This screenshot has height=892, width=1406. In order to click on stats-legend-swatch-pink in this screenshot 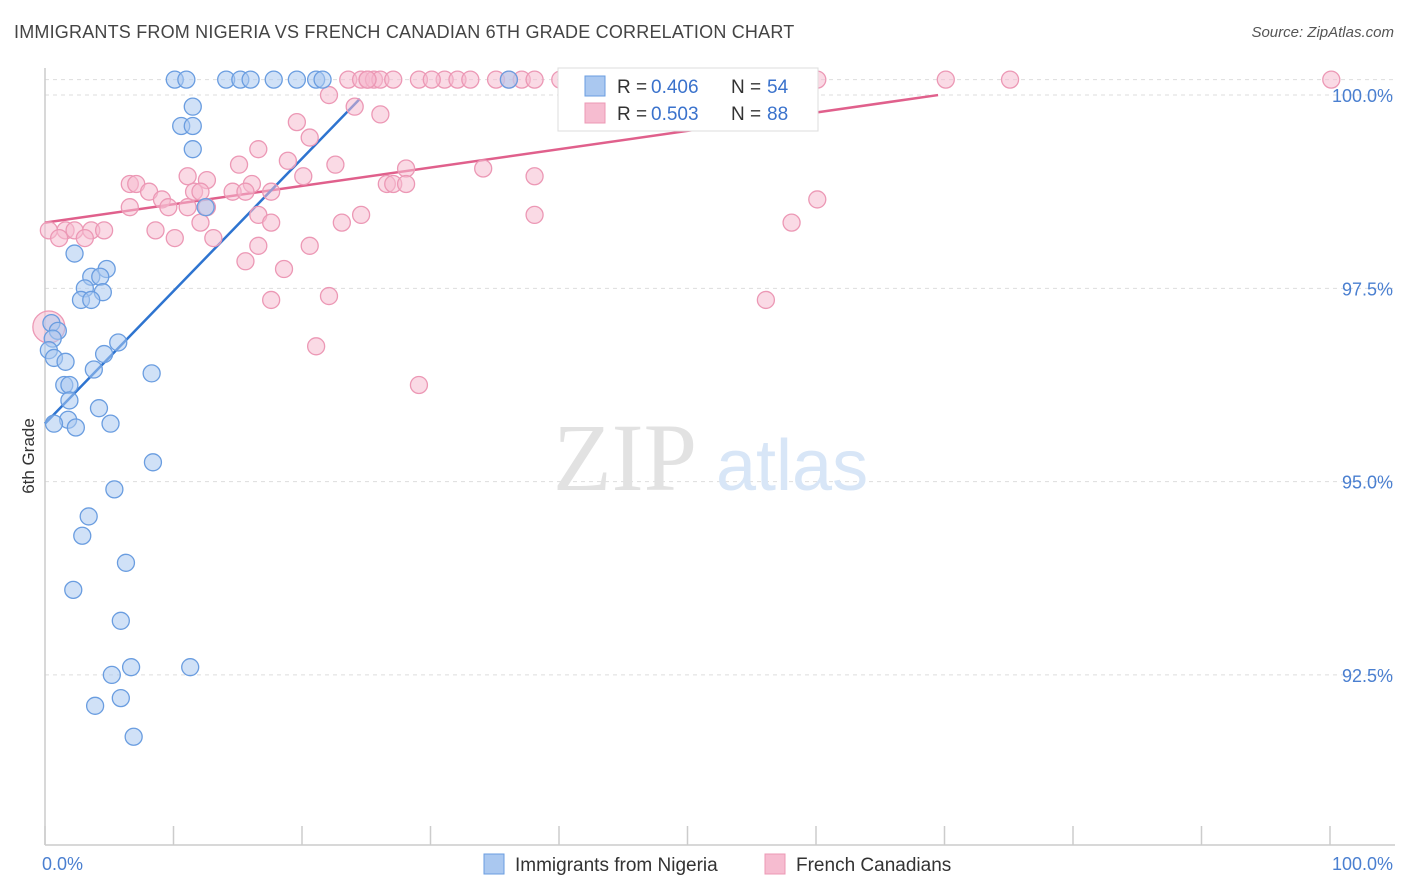, I will do `click(595, 113)`.